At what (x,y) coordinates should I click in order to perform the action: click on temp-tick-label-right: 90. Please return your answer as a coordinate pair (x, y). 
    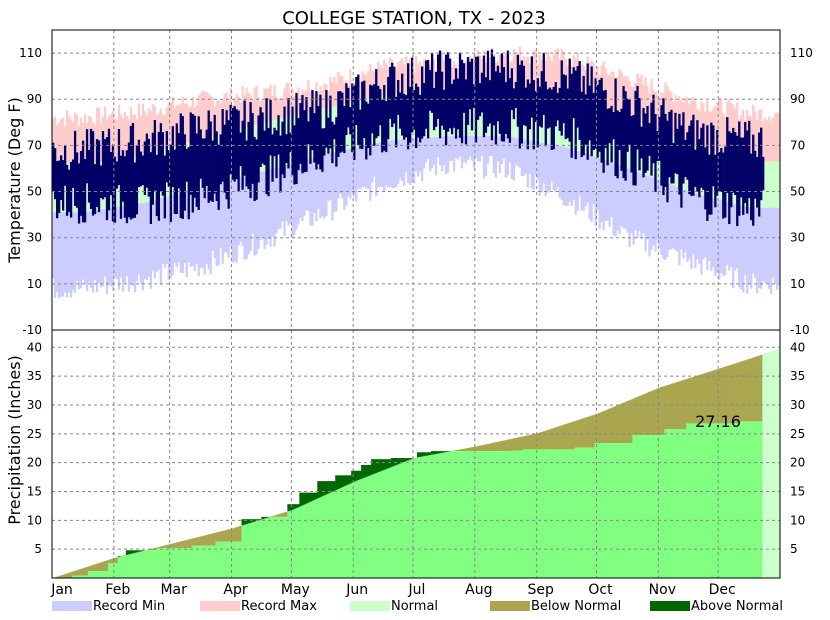
    Looking at the image, I should click on (797, 99).